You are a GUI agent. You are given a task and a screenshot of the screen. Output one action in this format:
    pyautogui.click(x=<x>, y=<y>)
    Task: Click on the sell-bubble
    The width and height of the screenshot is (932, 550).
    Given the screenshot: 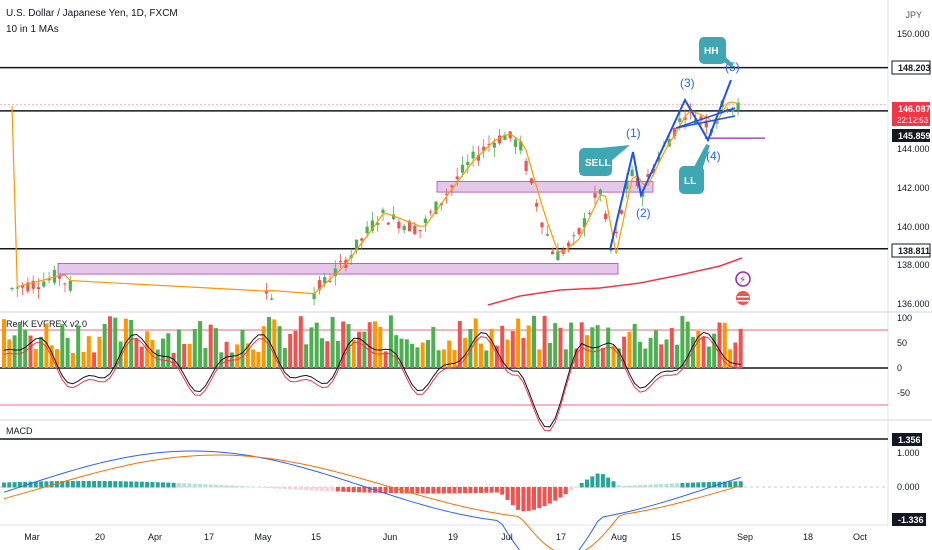 What is the action you would take?
    pyautogui.click(x=595, y=162)
    